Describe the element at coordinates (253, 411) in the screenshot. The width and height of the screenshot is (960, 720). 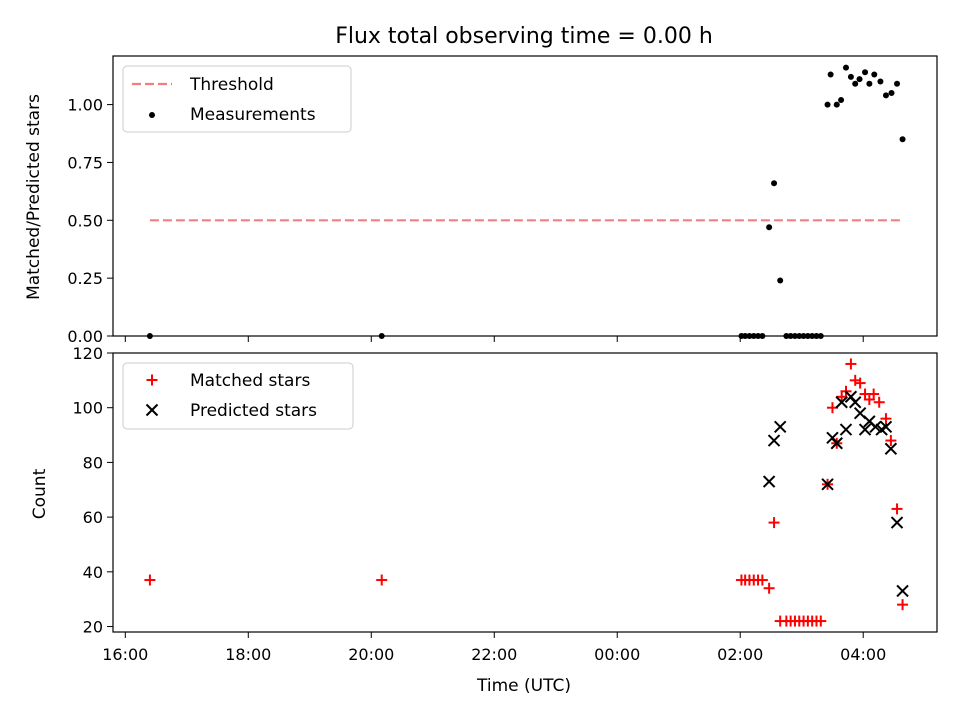
I see `legend-predicted-label: Predicted stars` at that location.